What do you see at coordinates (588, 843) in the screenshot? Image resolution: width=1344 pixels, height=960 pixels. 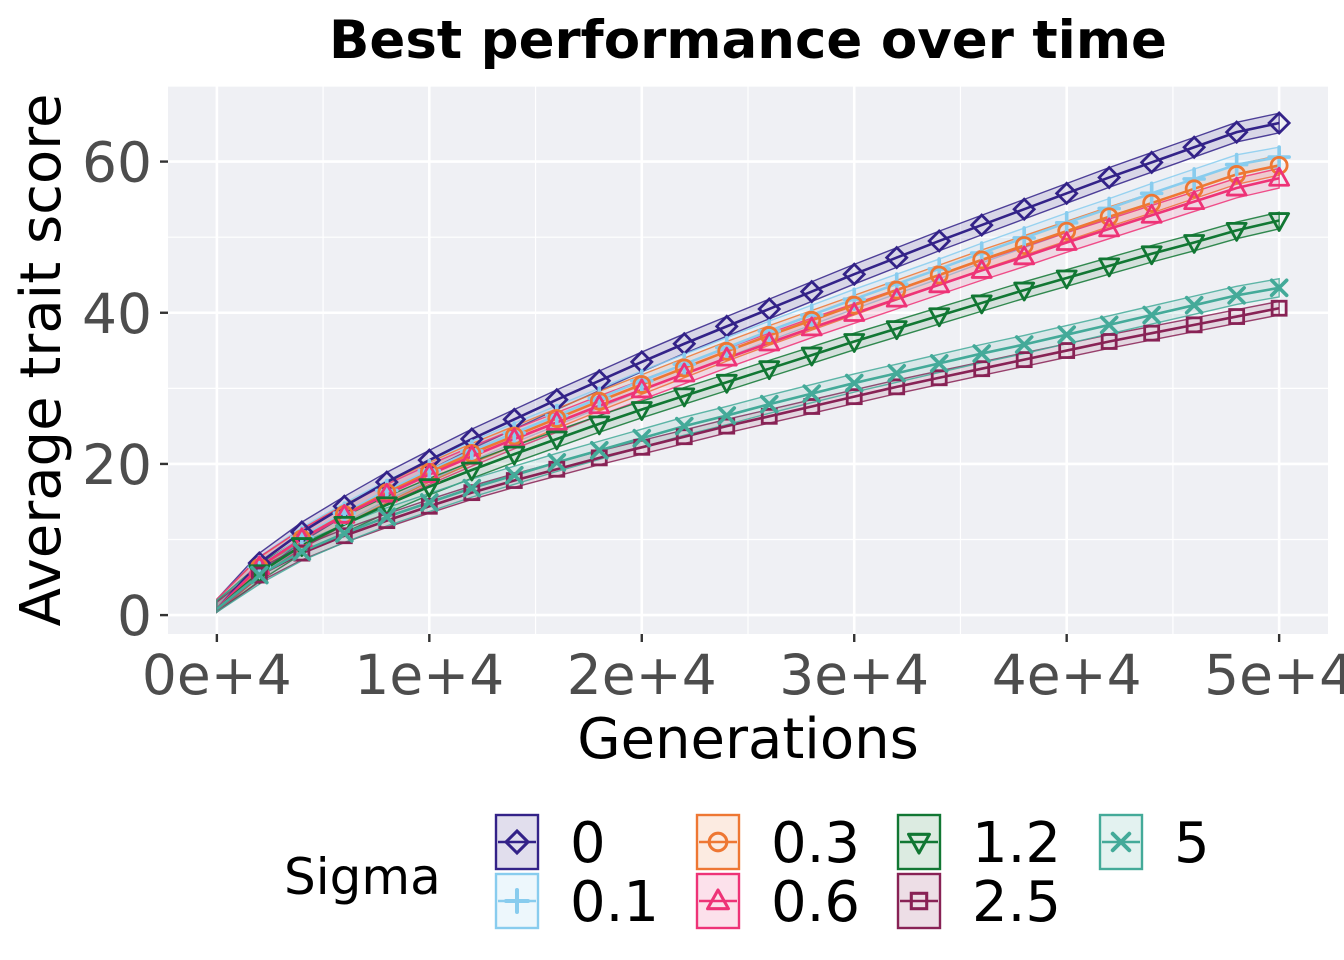 I see `legend-label: 0` at bounding box center [588, 843].